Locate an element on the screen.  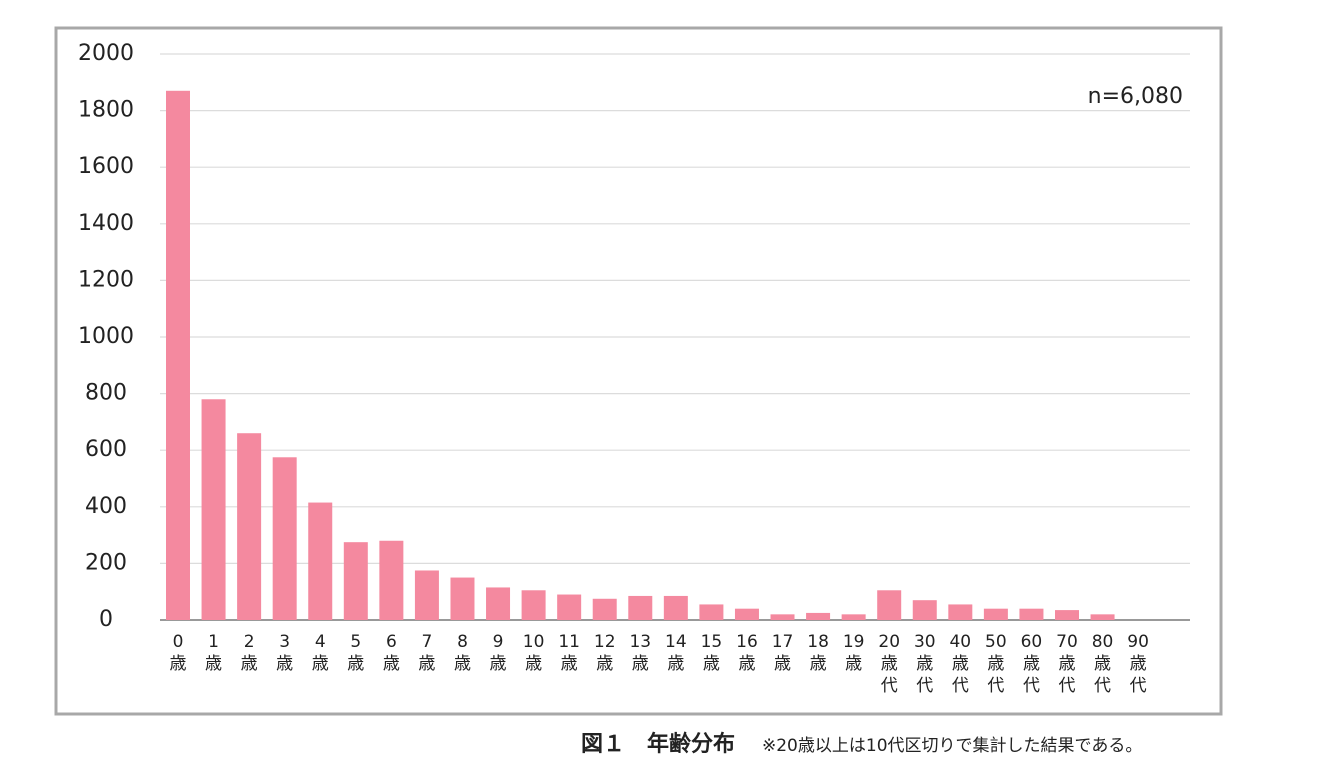
caption: 図１ 年齢分布 is located at coordinates (658, 744).